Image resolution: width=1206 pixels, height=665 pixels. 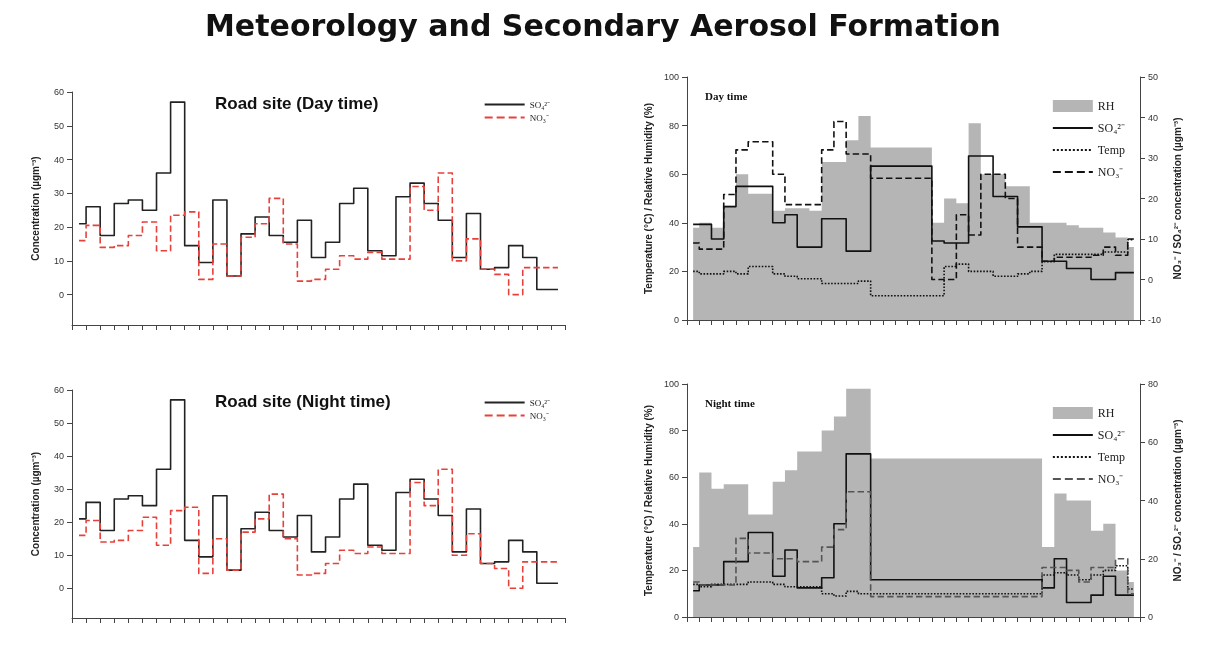 I want to click on y2-tick-label: 80, so click(x=1153, y=384).